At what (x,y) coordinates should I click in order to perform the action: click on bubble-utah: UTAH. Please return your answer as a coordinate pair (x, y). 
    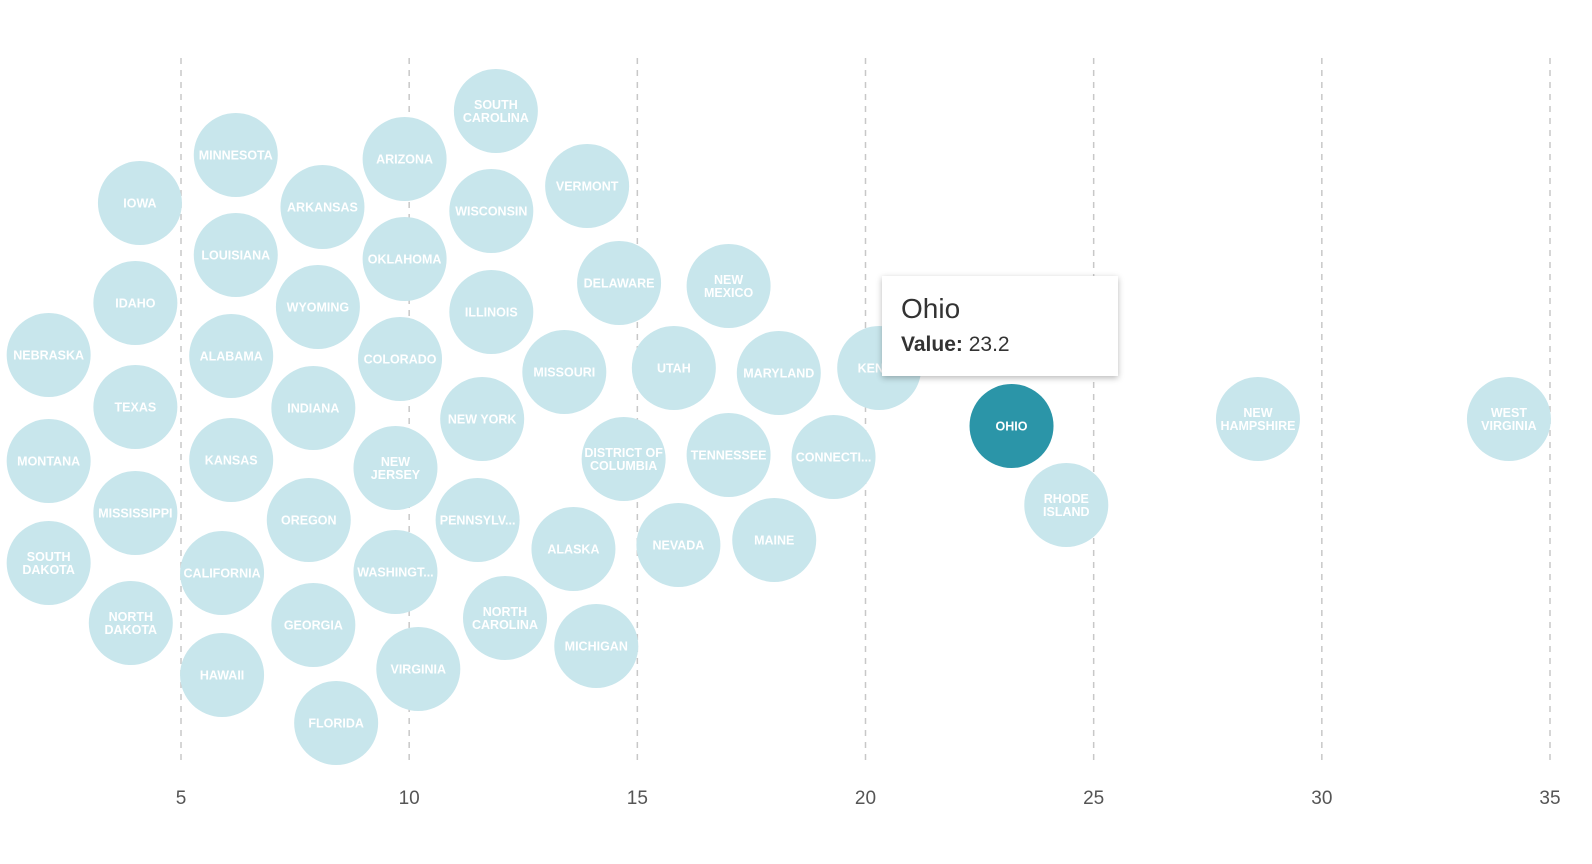
    Looking at the image, I should click on (673, 368).